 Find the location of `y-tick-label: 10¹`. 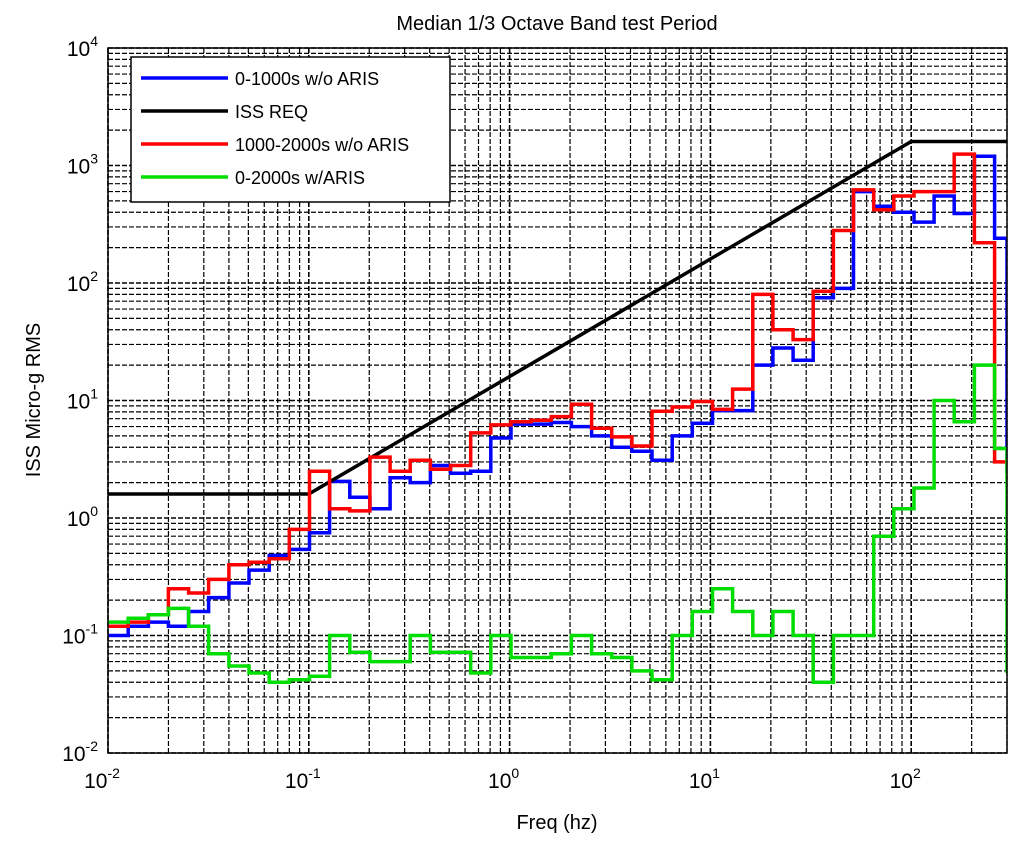

y-tick-label: 10¹ is located at coordinates (82, 400).